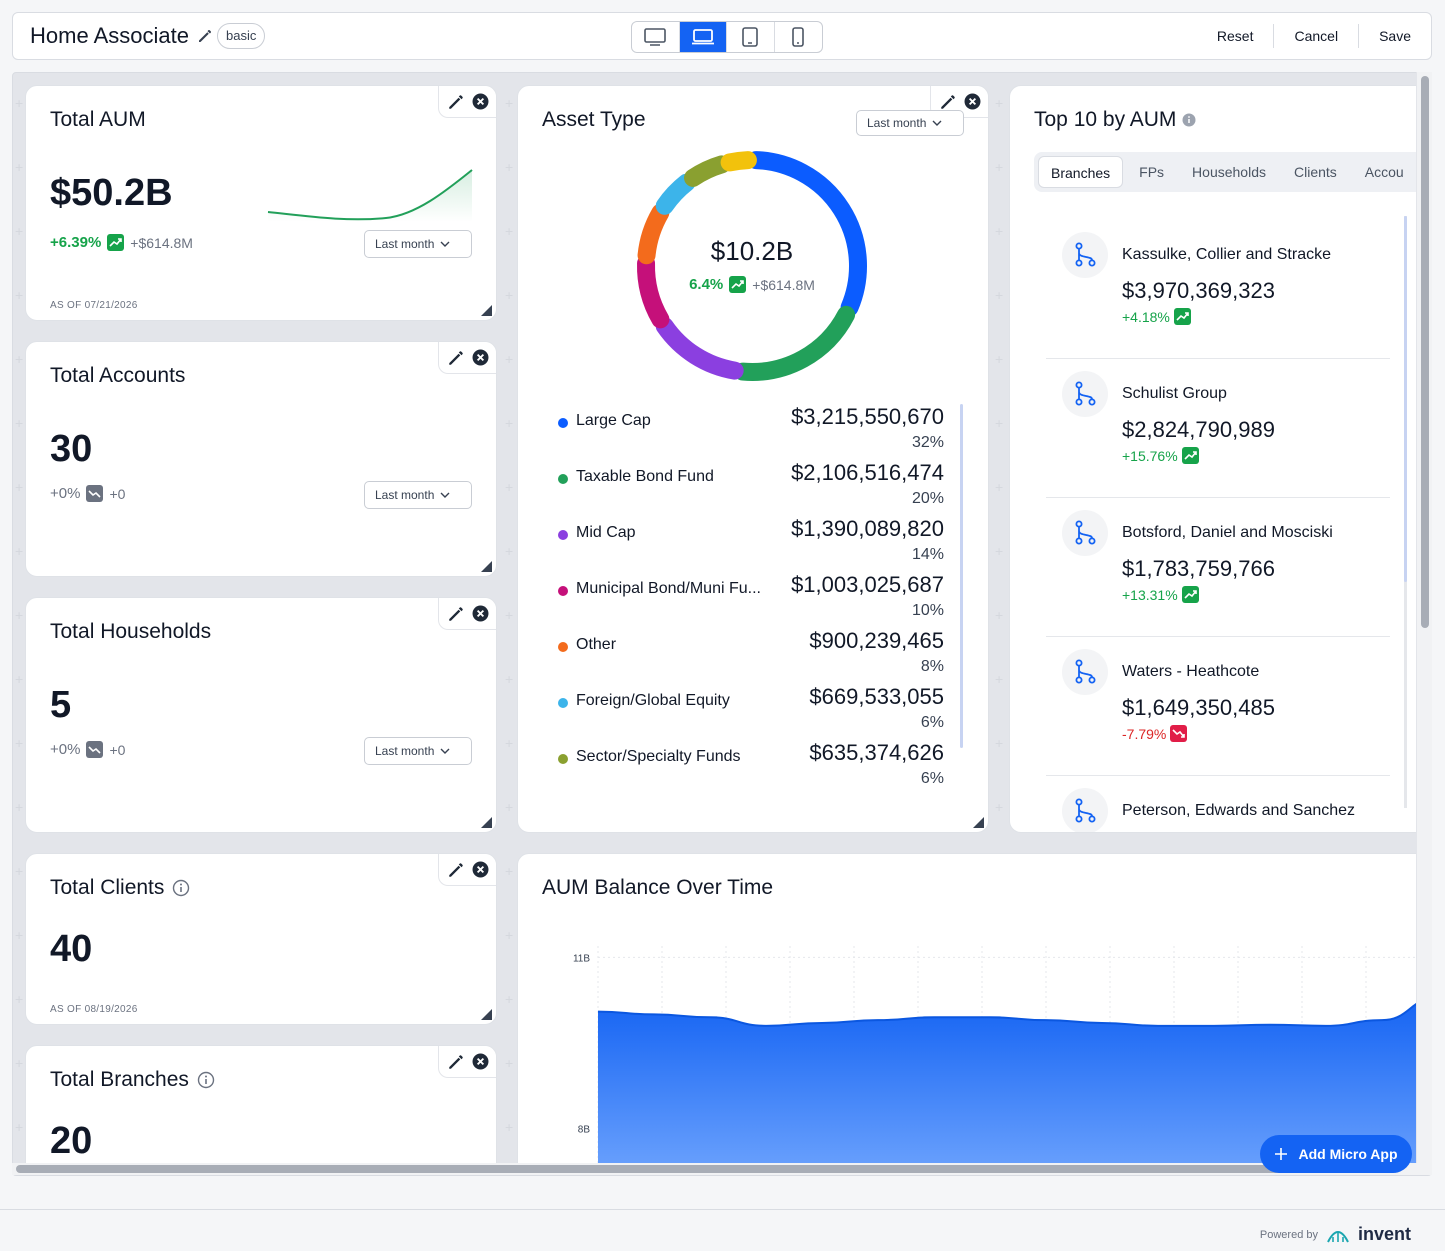 The width and height of the screenshot is (1445, 1251). Describe the element at coordinates (71, 949) in the screenshot. I see `total-clients-value: 40` at that location.